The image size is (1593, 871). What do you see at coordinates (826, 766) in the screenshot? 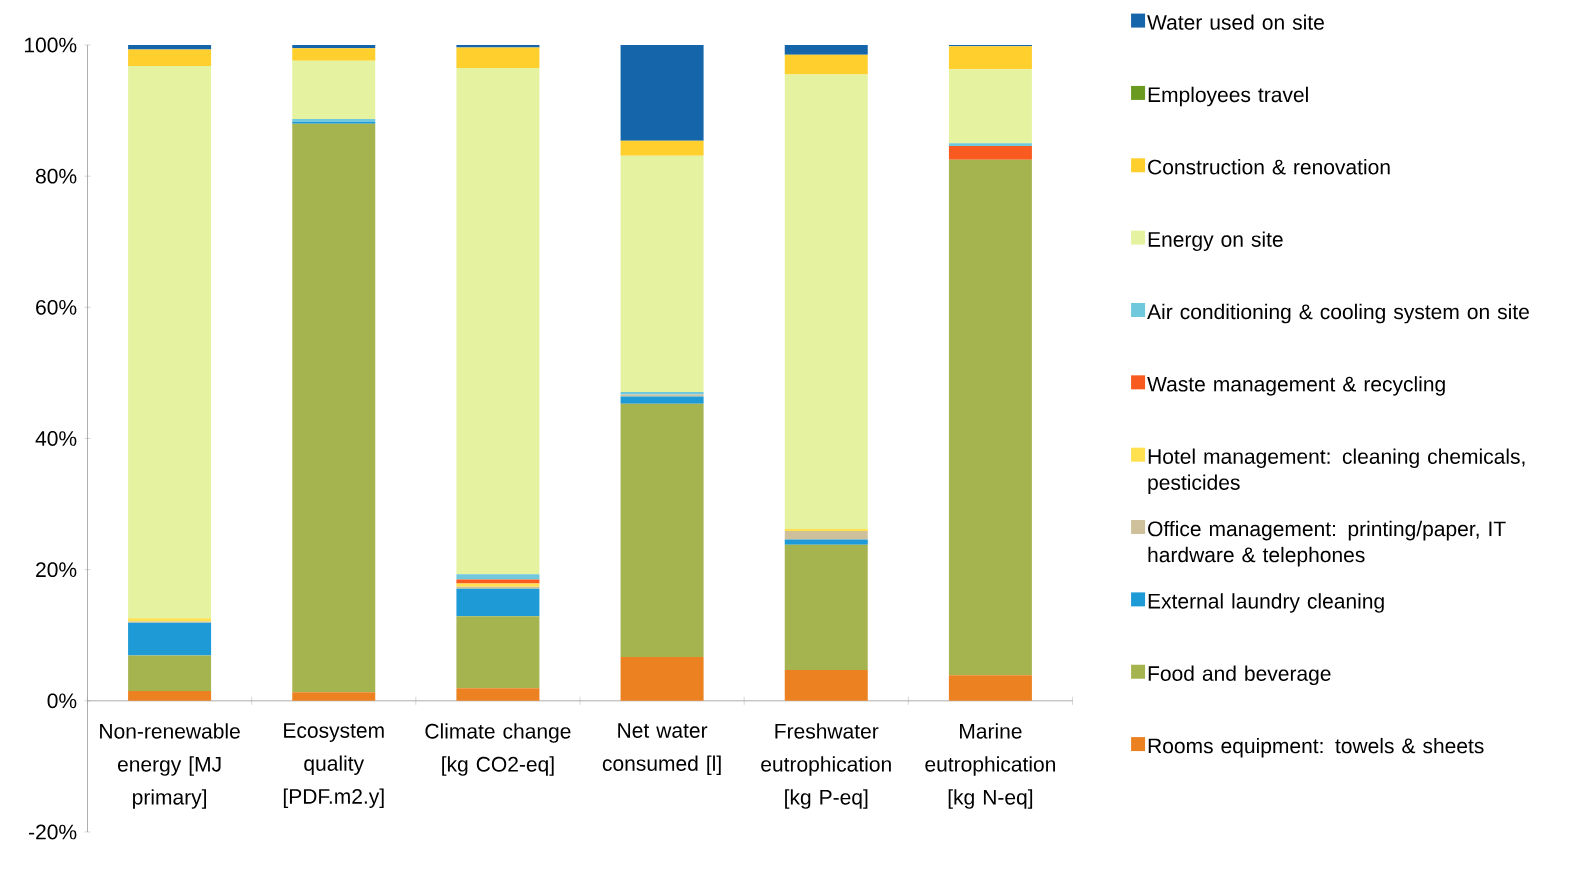
I see `x-tick-label: Freshwater eutrophication [kg P-eq]` at bounding box center [826, 766].